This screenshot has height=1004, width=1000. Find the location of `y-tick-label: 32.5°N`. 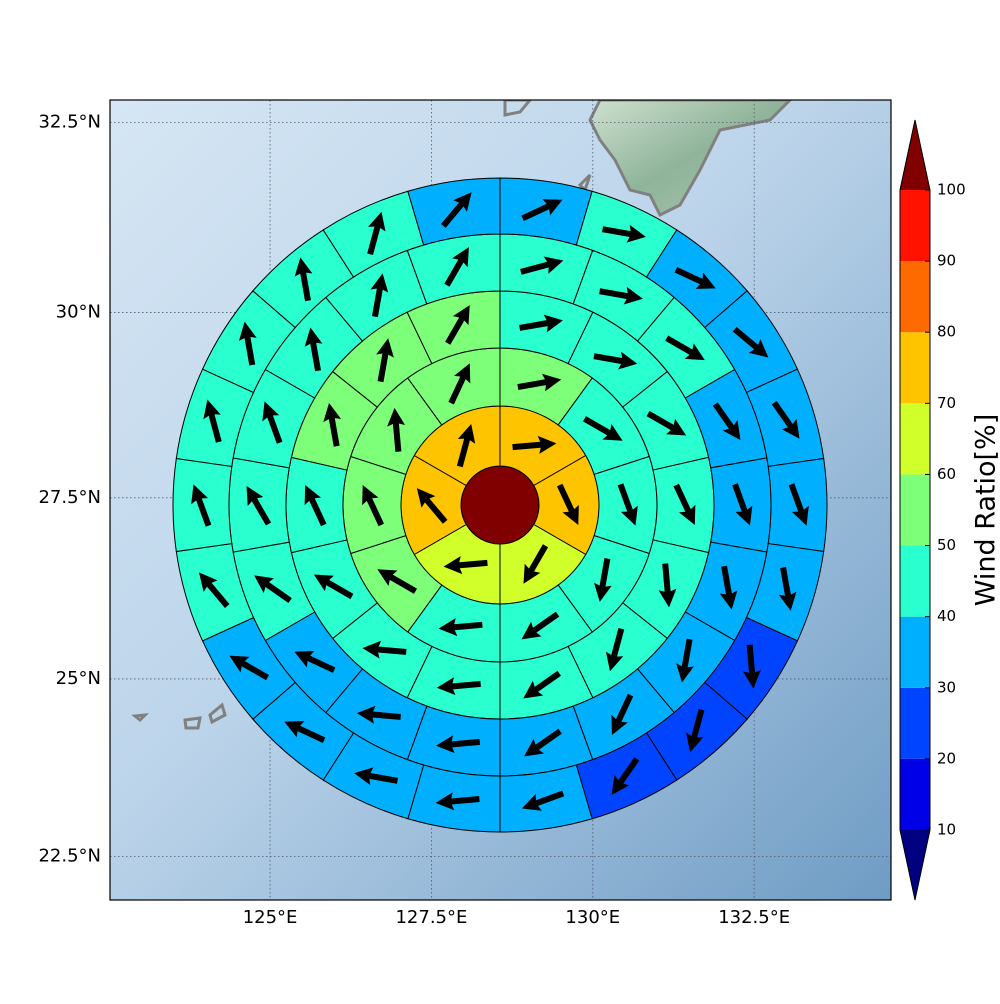

y-tick-label: 32.5°N is located at coordinates (69, 121).